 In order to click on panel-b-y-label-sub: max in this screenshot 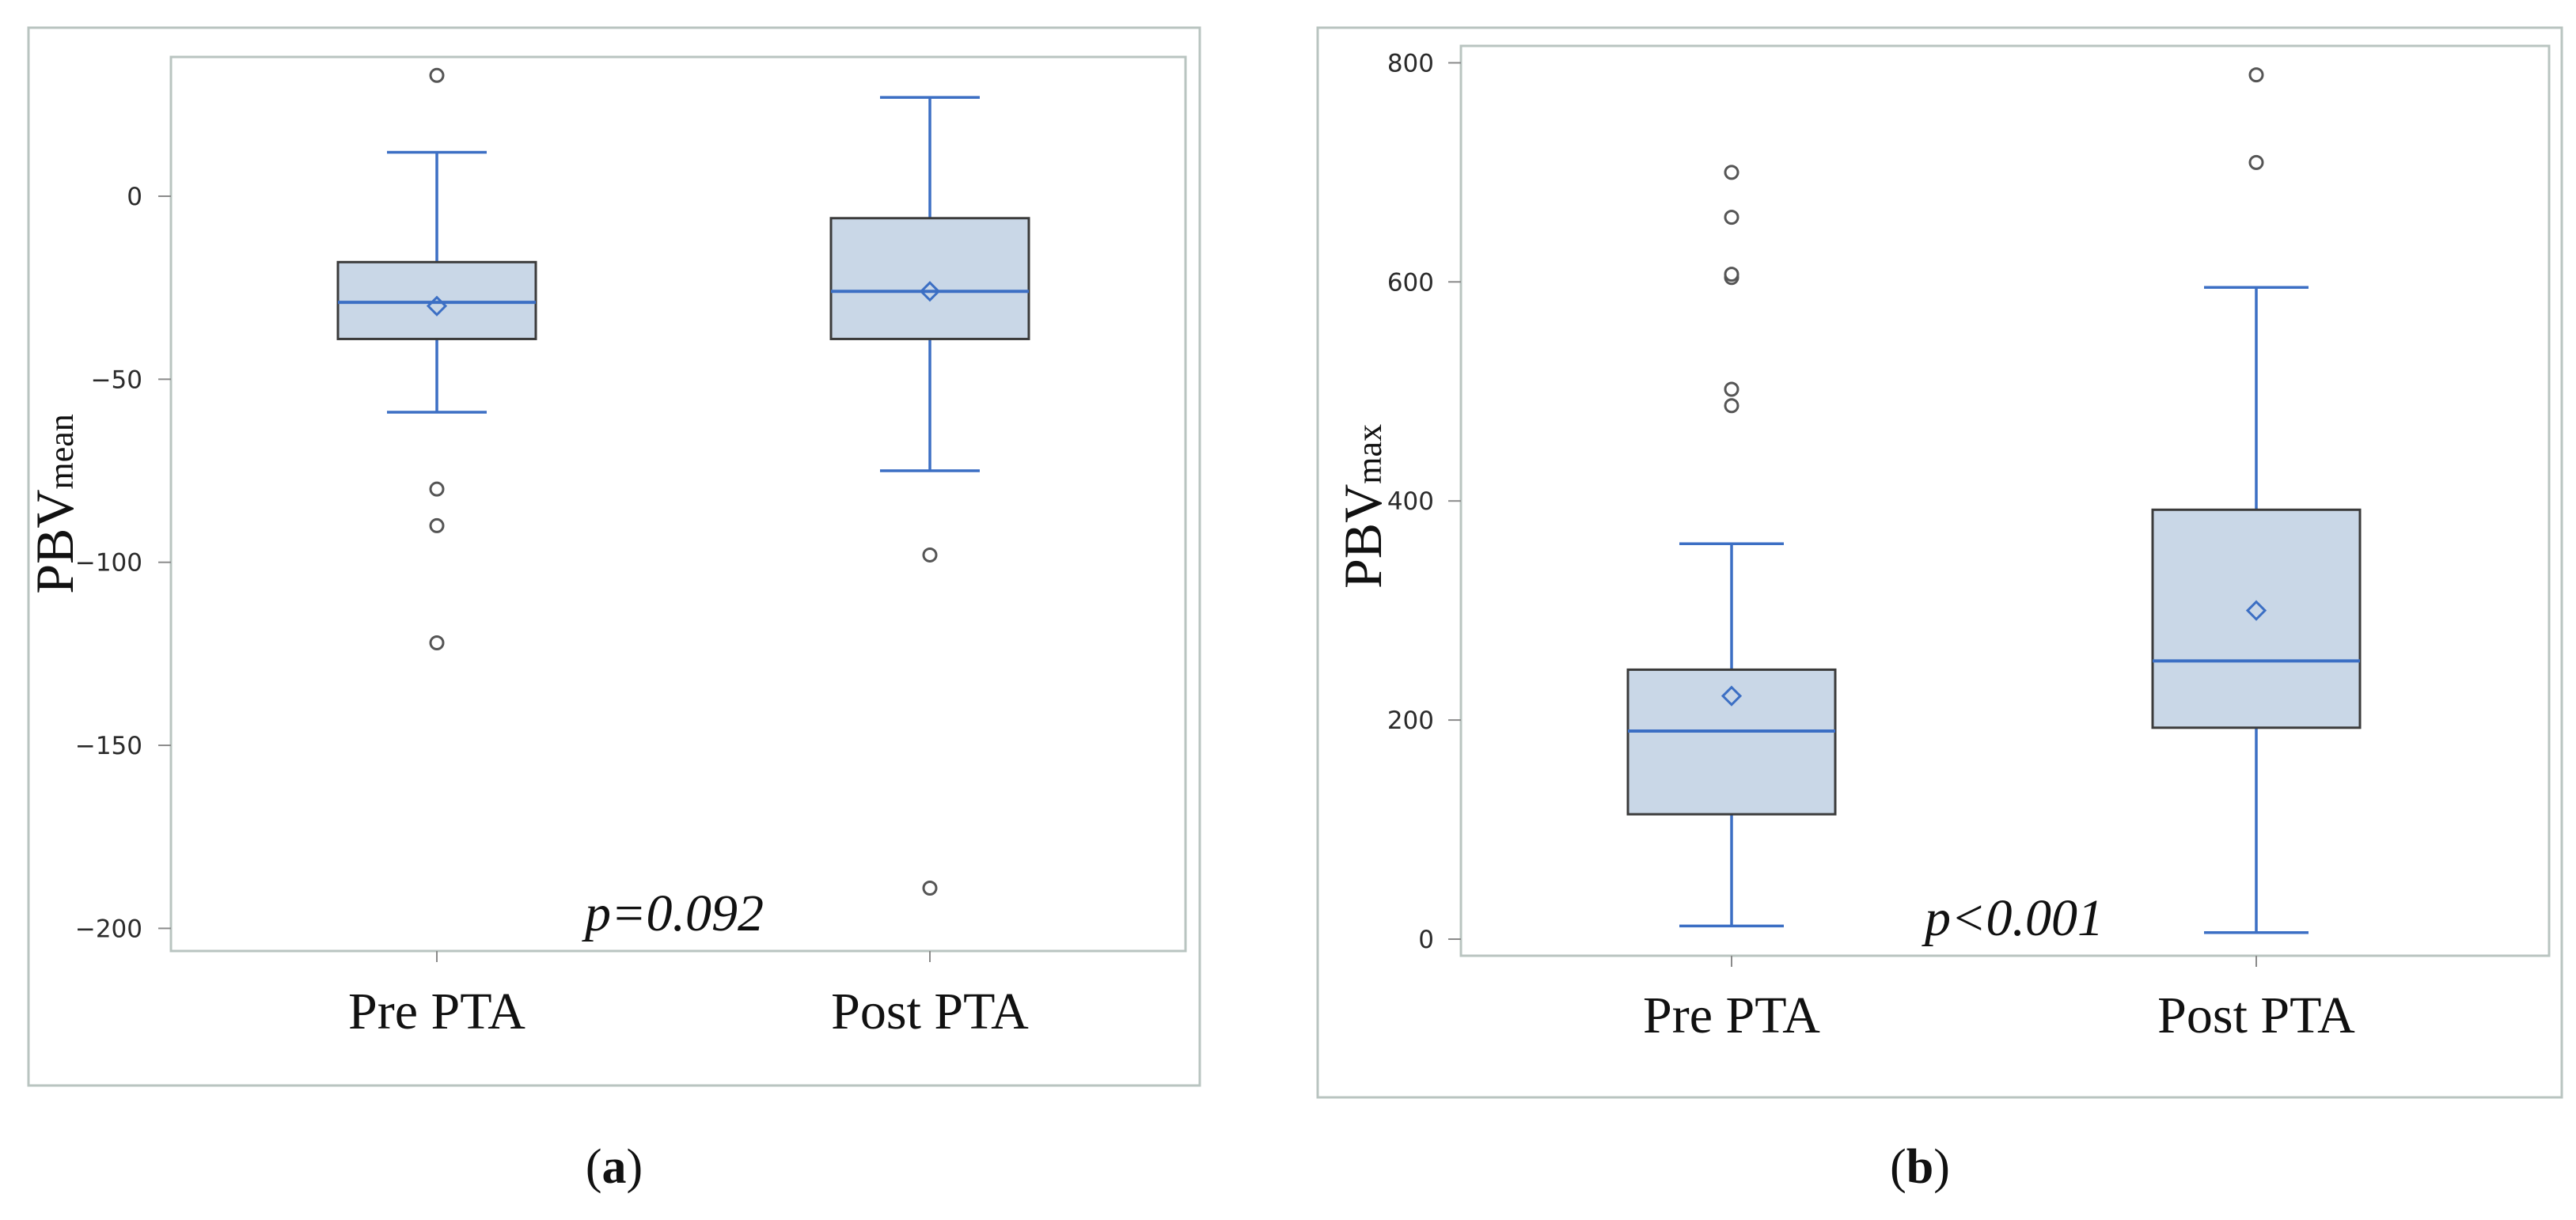, I will do `click(1369, 454)`.